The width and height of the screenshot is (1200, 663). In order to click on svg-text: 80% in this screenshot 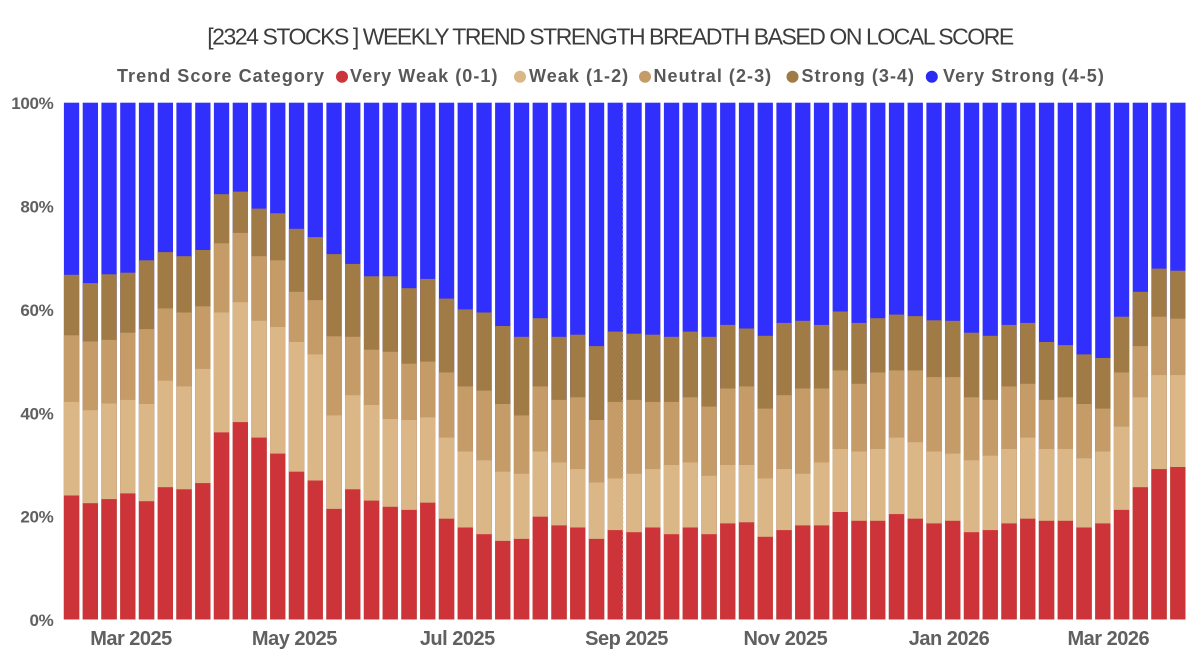, I will do `click(36, 207)`.